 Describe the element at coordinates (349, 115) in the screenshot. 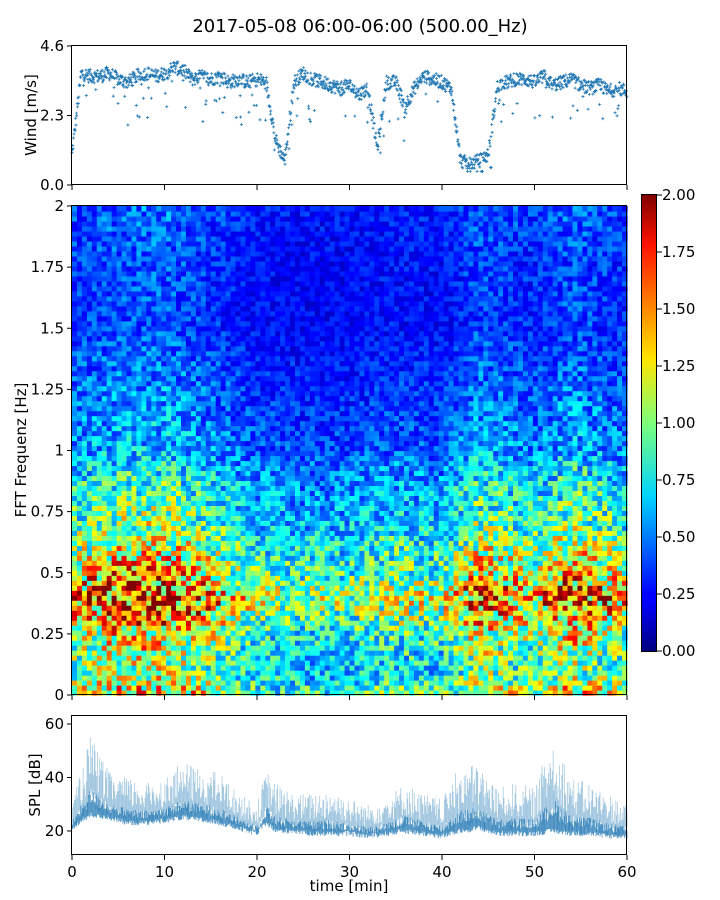

I see `wind-axes-frame` at that location.